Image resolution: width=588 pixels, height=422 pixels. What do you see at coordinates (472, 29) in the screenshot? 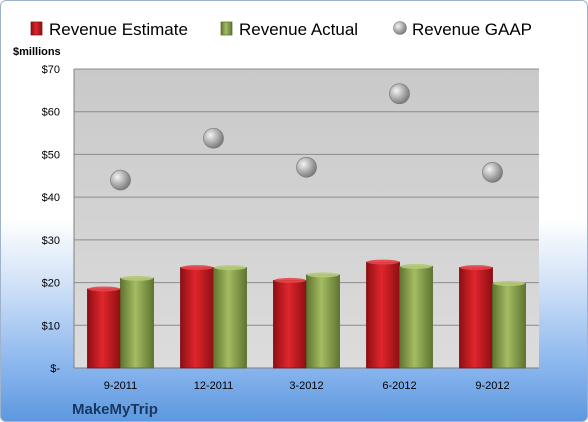
I see `legend-label: Revenue GAAP` at bounding box center [472, 29].